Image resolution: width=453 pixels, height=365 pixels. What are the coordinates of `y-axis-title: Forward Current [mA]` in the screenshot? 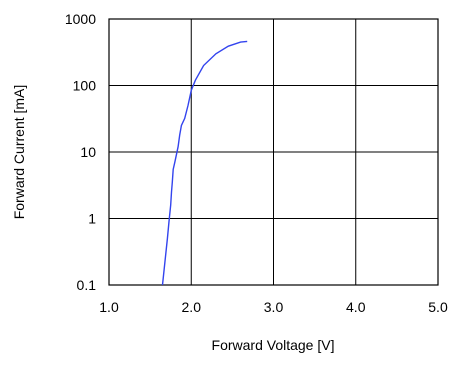 It's located at (19, 152).